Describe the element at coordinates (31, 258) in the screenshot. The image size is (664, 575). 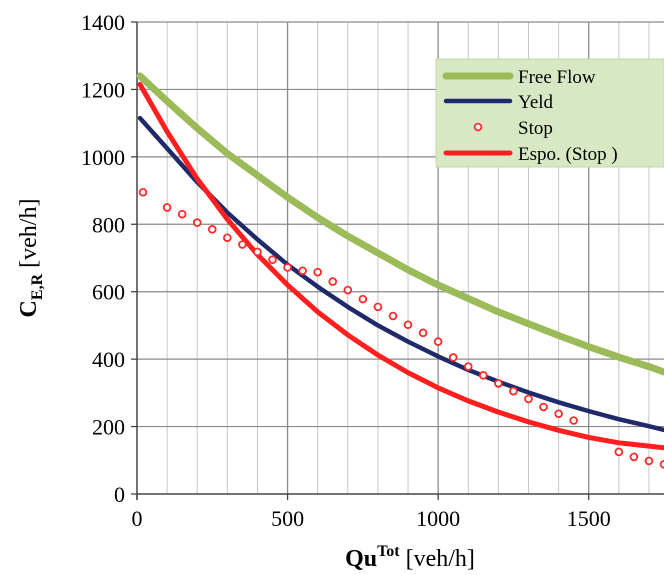
I see `y-axis-title: CE,R [veh/h]` at that location.